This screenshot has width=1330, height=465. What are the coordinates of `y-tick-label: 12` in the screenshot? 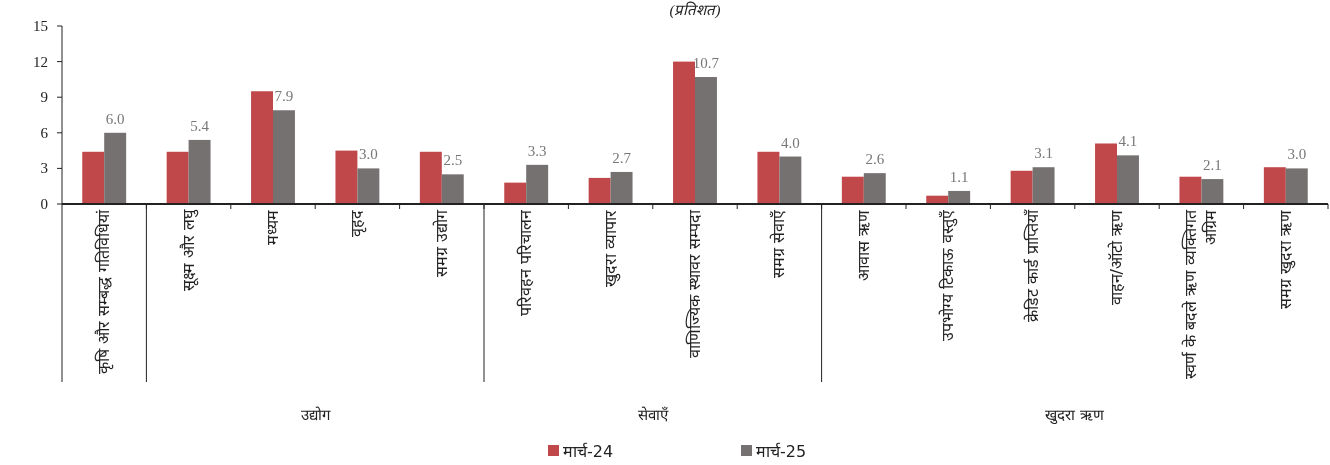 It's located at (40, 61).